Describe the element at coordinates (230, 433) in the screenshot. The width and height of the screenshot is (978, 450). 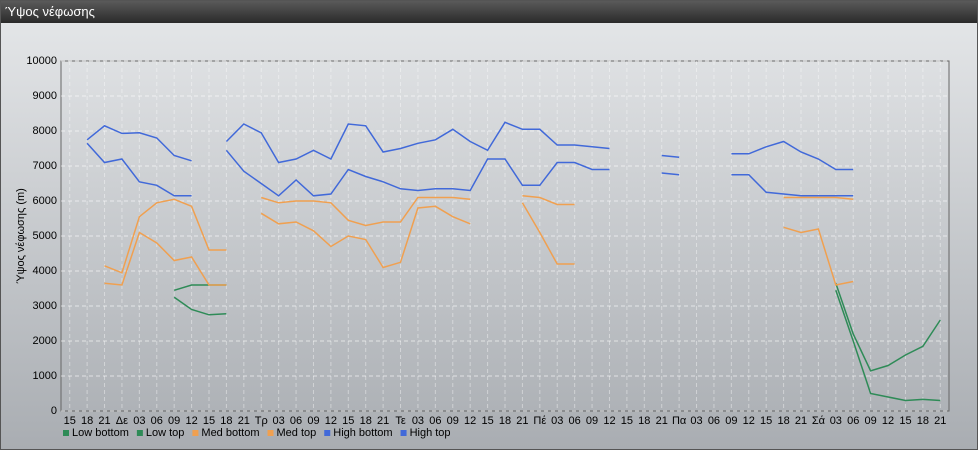
I see `legend-label: Med bottom` at that location.